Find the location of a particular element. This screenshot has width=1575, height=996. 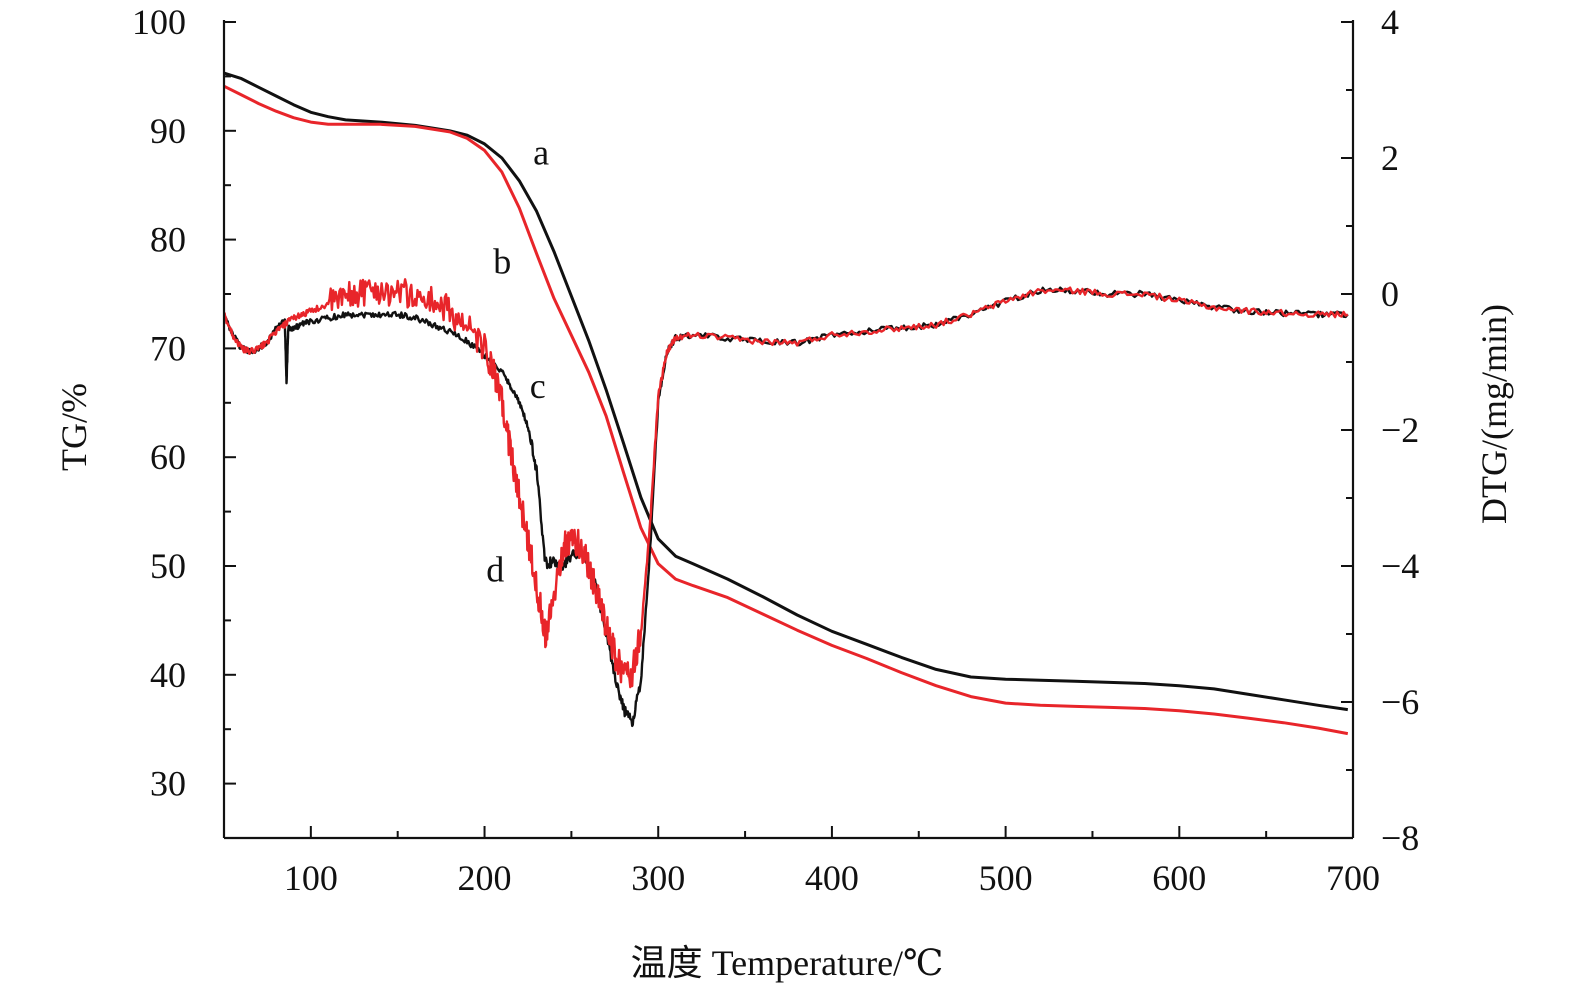

curve-label-c: c is located at coordinates (538, 386).